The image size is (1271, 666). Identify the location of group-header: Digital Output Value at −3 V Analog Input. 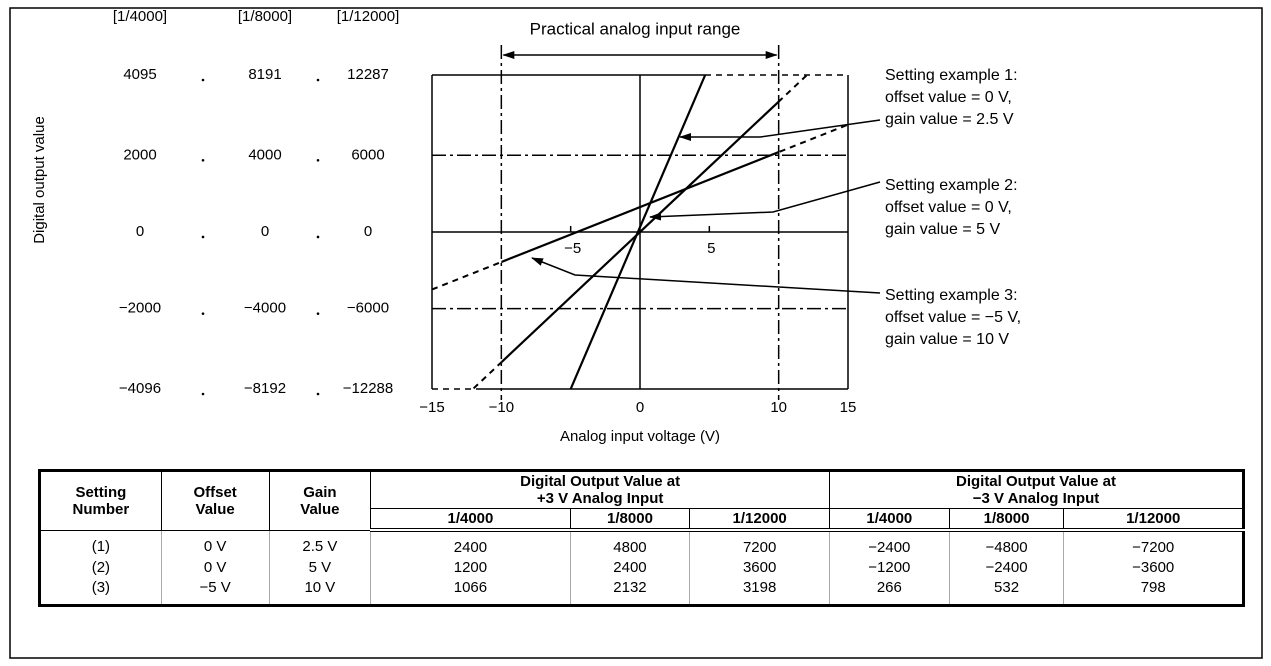
(1036, 489).